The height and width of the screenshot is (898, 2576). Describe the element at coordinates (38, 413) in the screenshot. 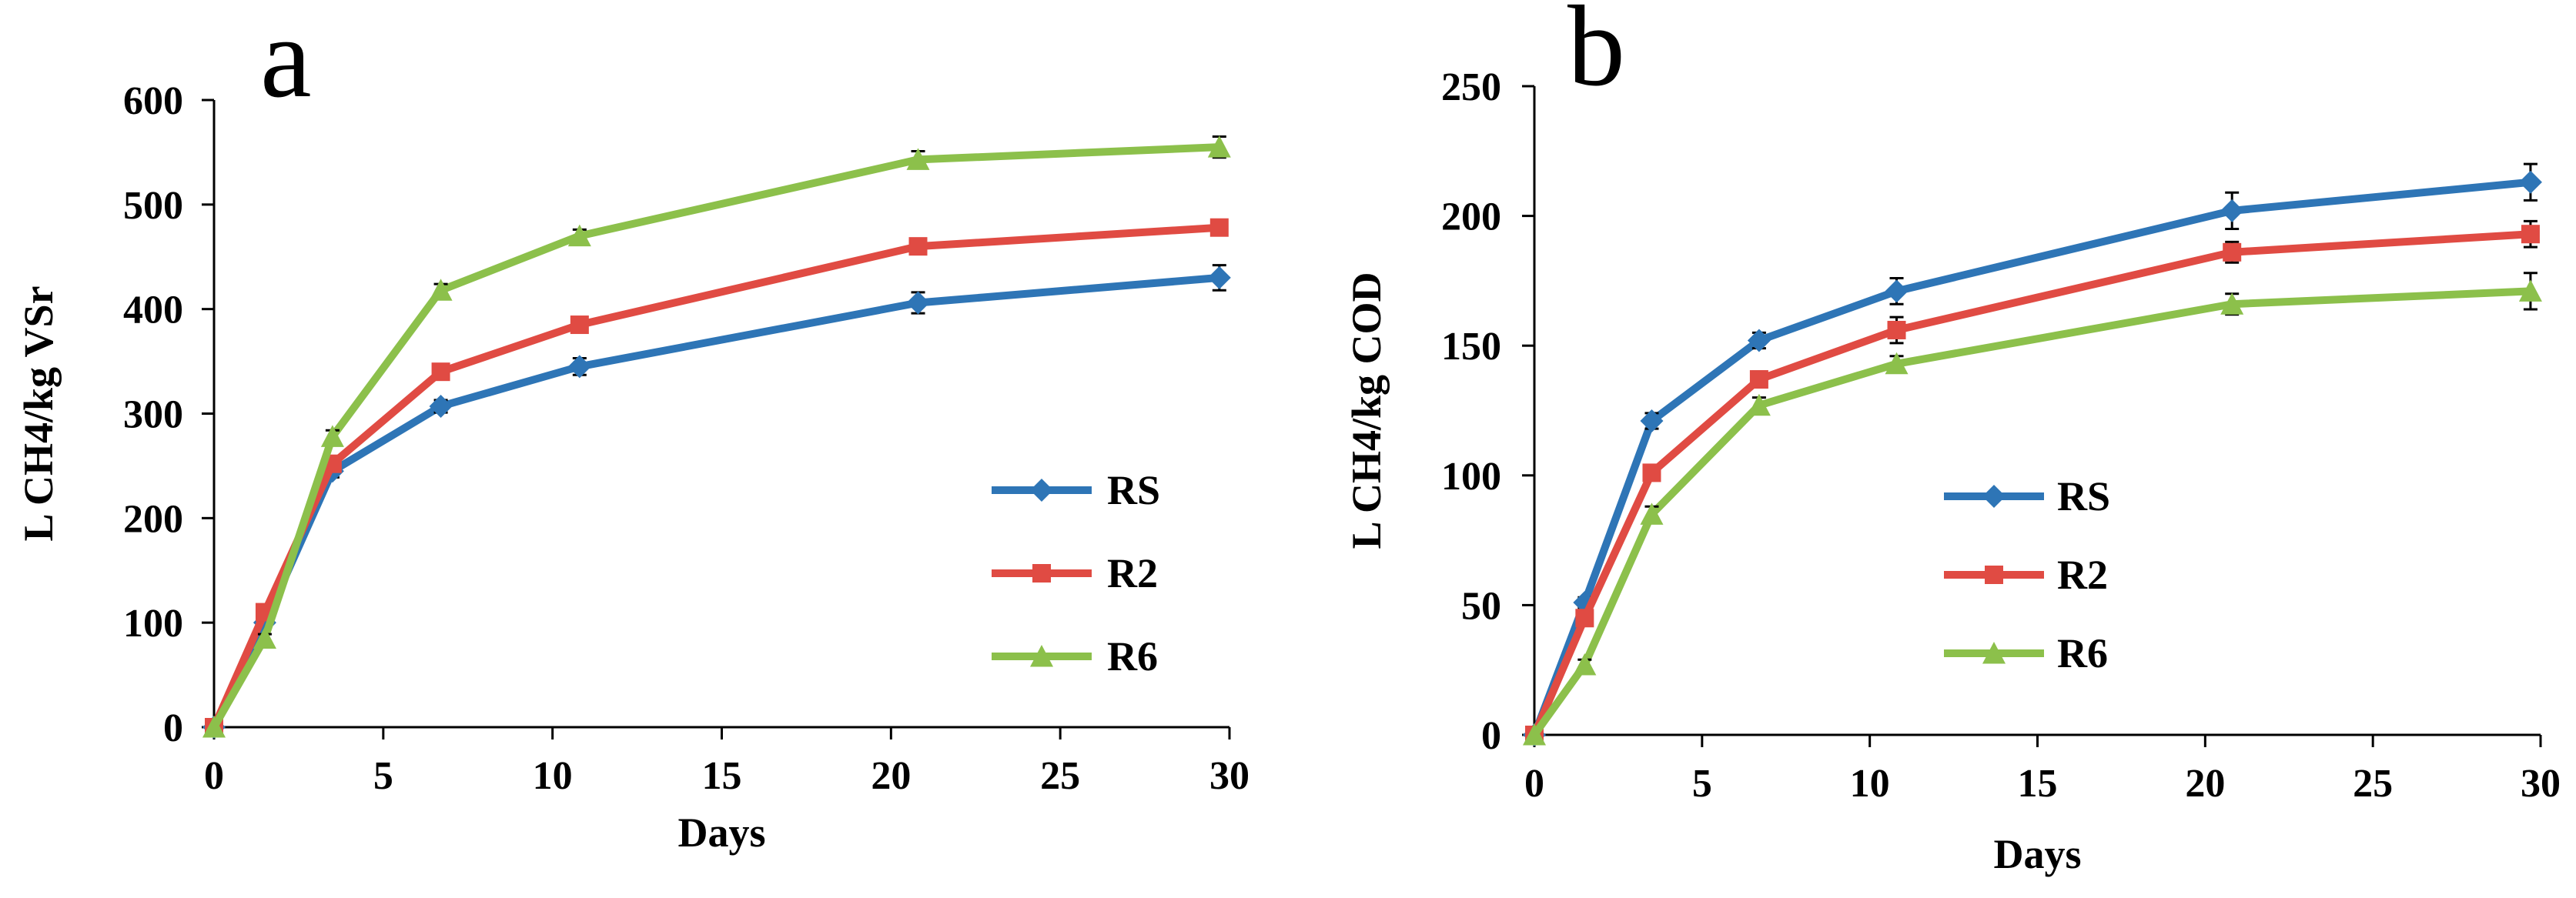

I see `y-axis-title: L CH4/kg VSr` at that location.